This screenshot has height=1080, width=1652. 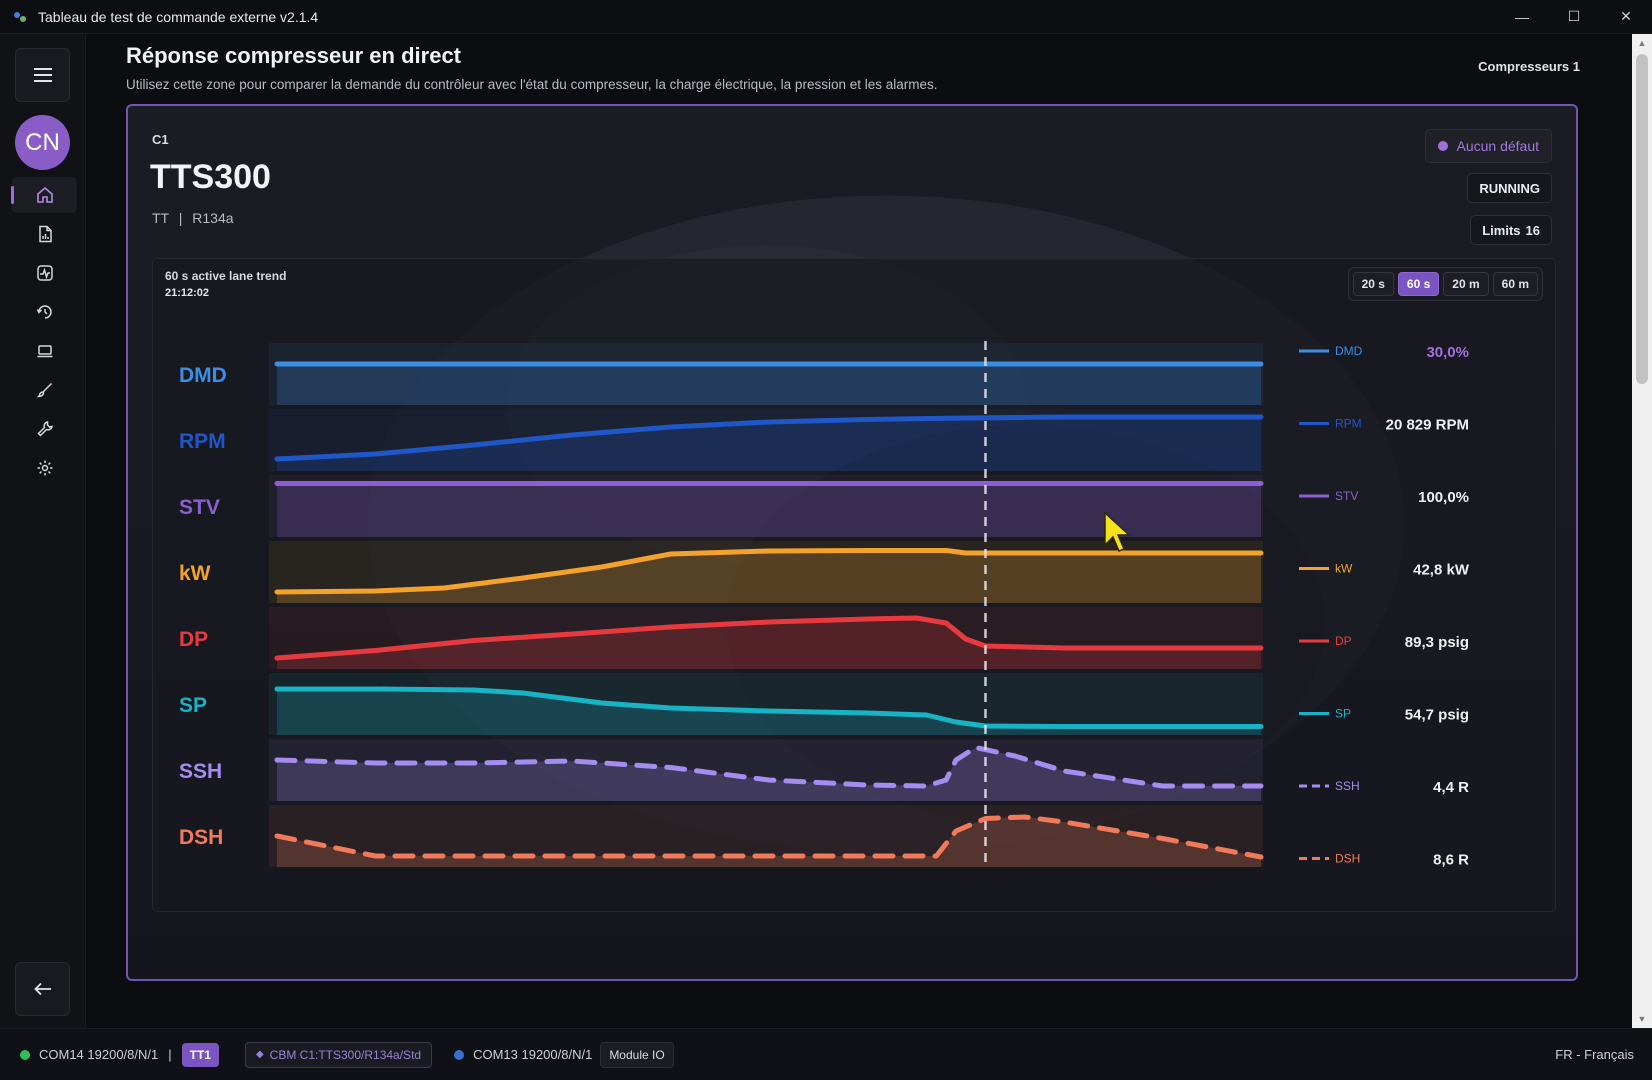 I want to click on sidebar-item-reports, so click(x=44, y=234).